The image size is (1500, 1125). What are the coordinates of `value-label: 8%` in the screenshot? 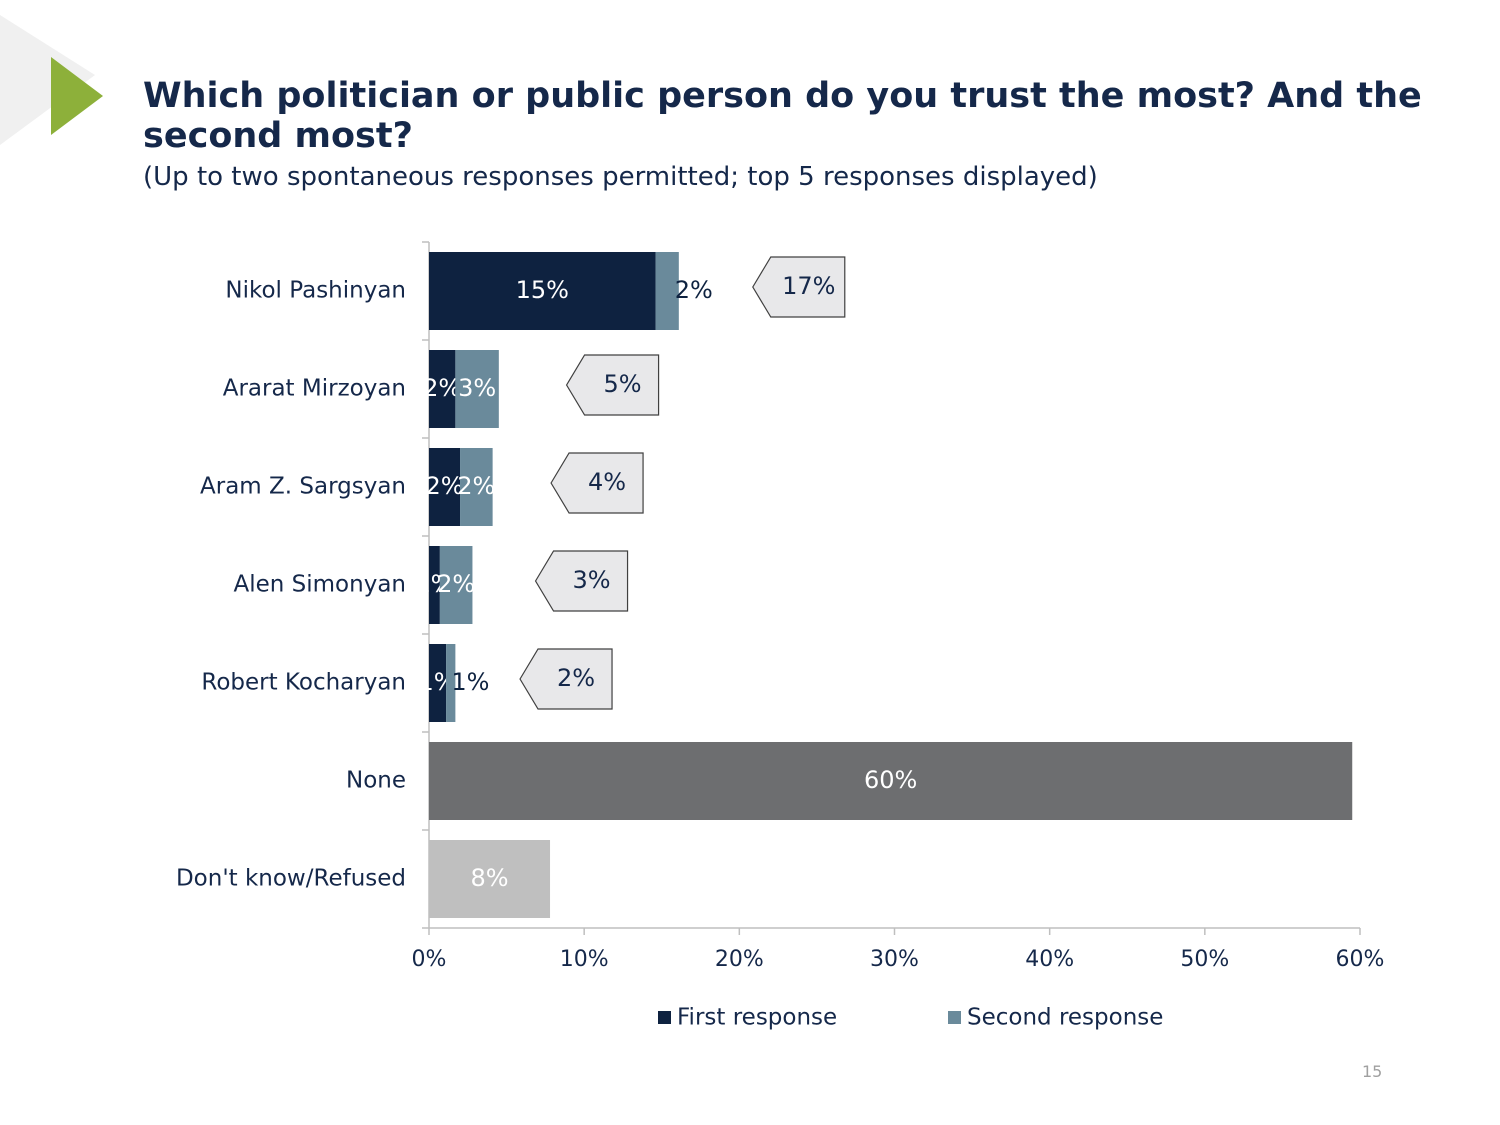 It's located at (489, 878).